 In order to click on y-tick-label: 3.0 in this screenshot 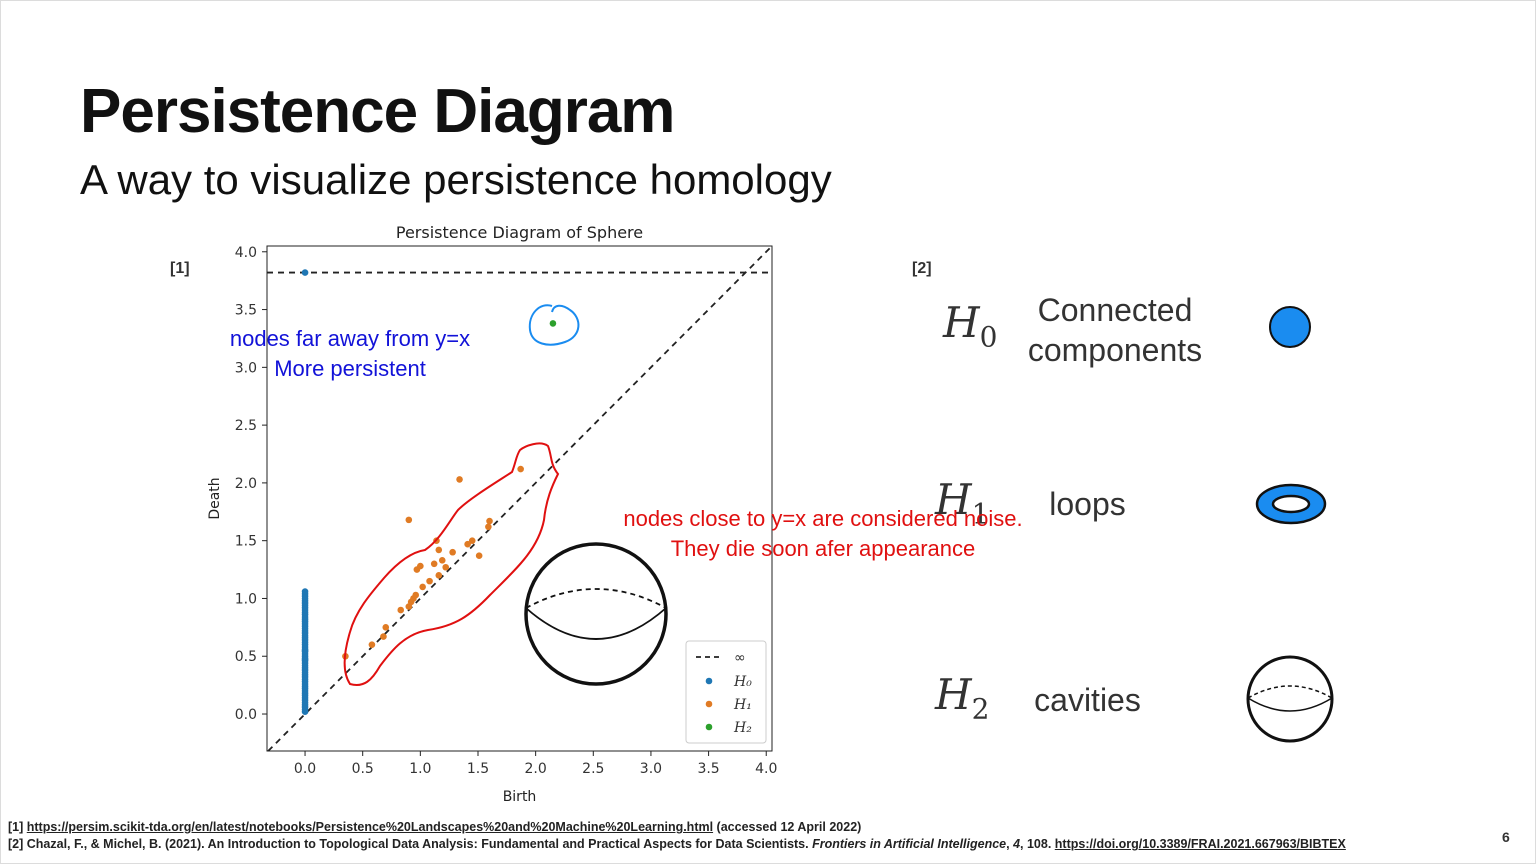, I will do `click(246, 368)`.